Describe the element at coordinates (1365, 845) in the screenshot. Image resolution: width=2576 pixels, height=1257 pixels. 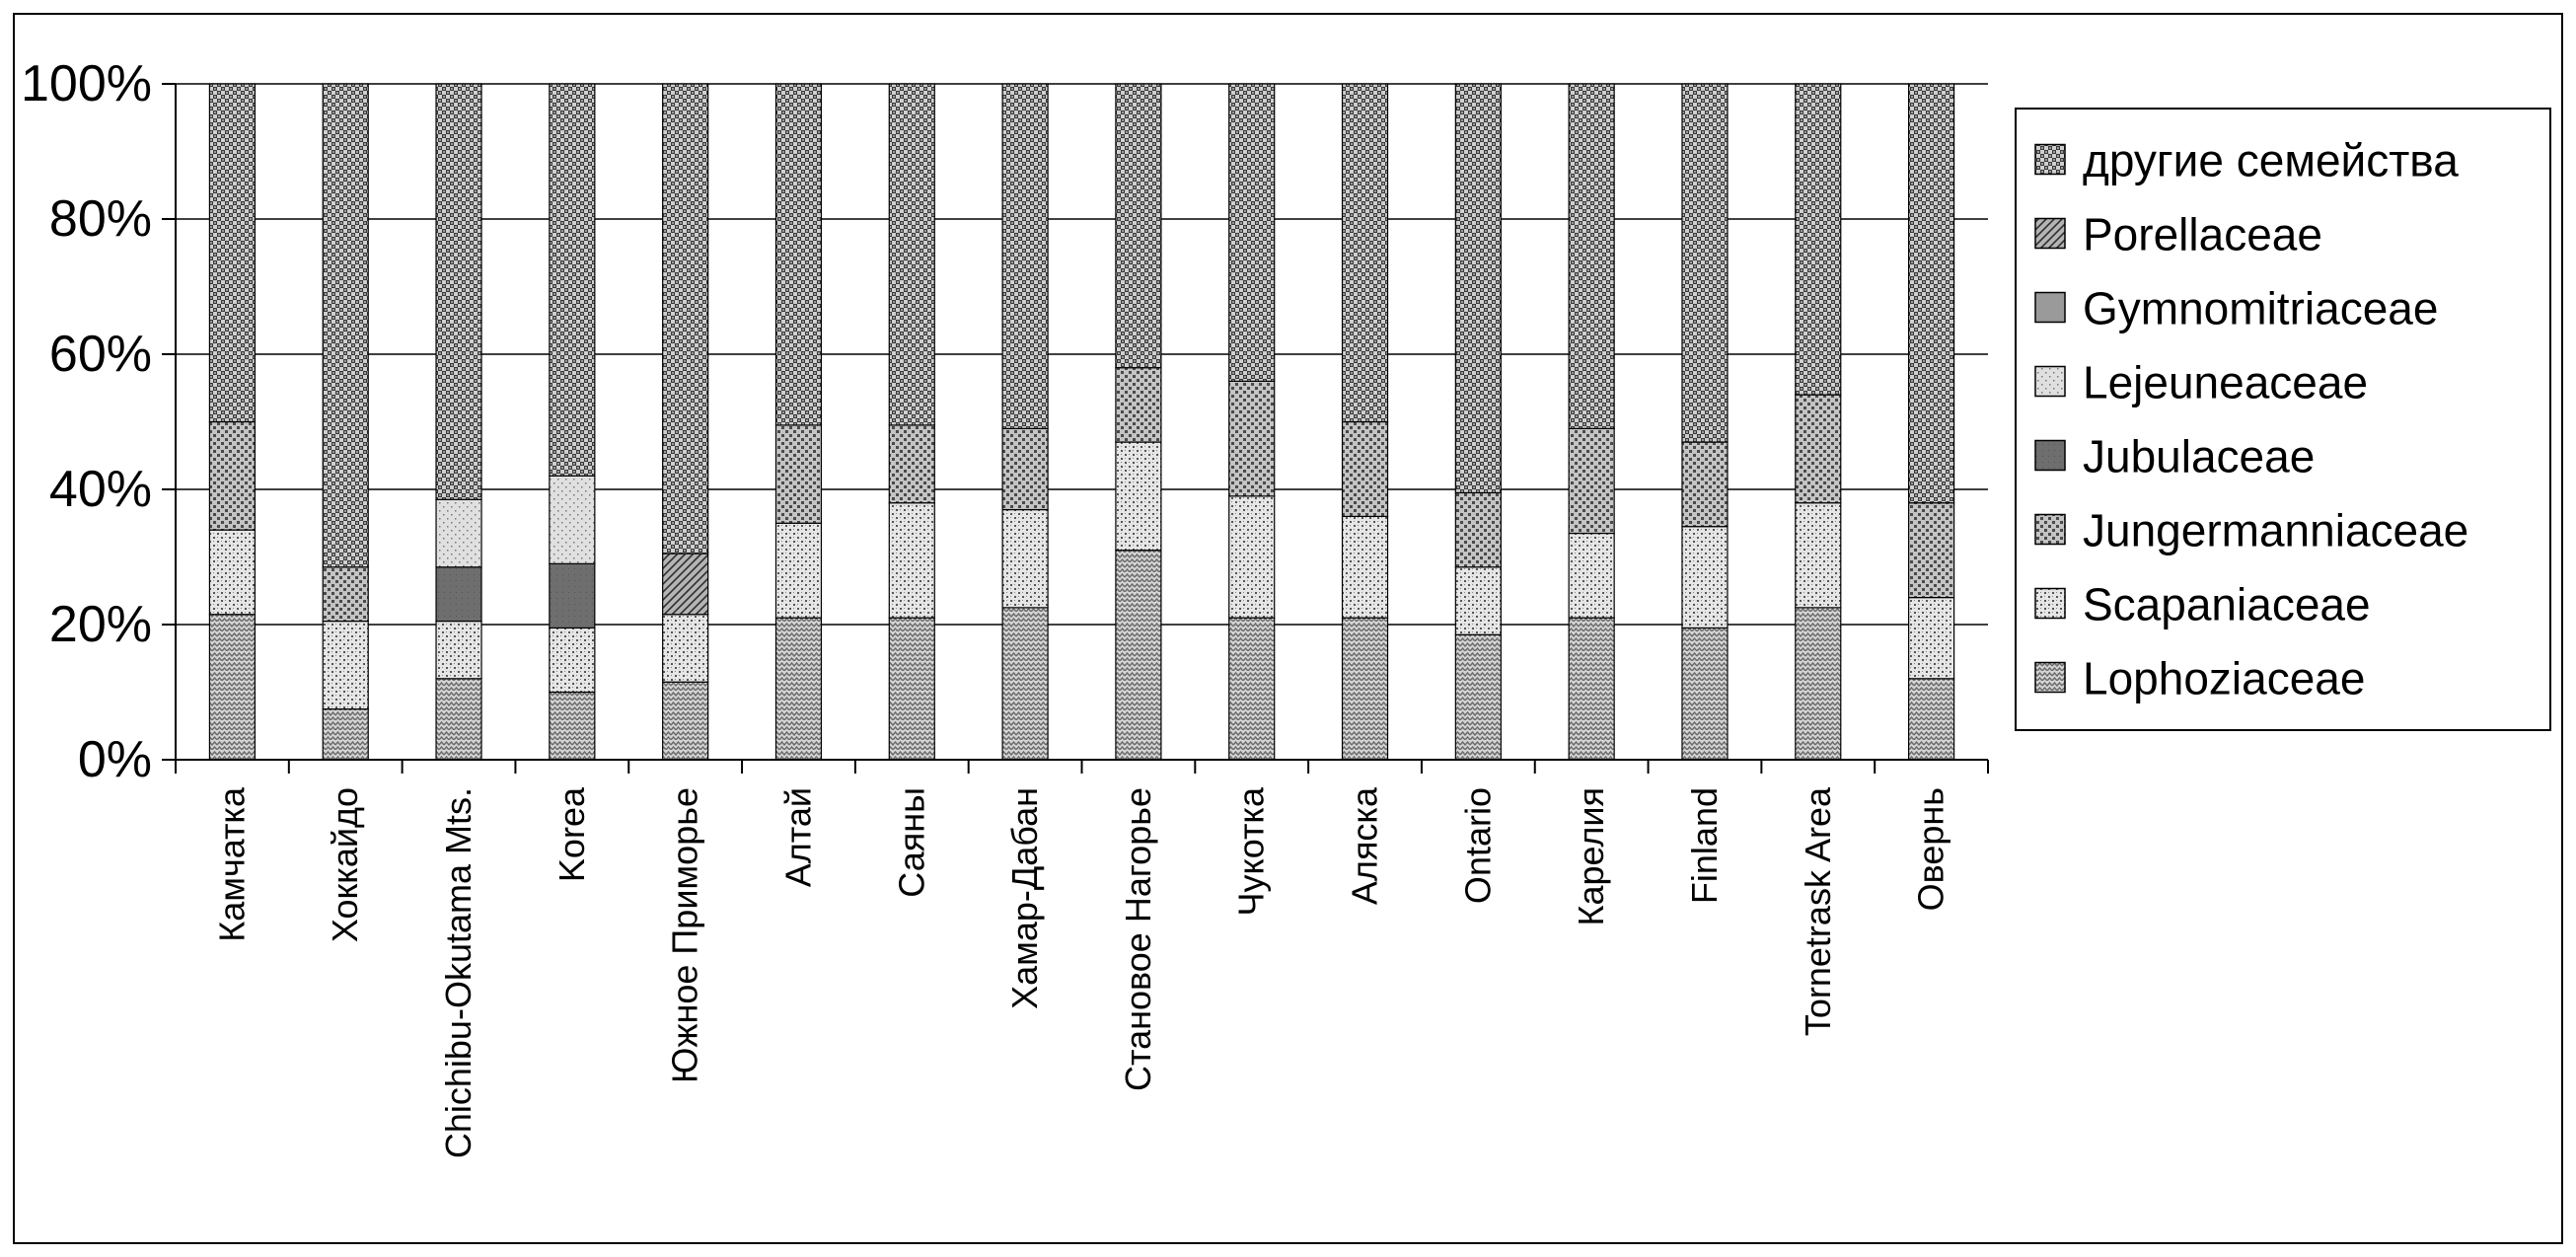
I see `category-label: Аляска` at that location.